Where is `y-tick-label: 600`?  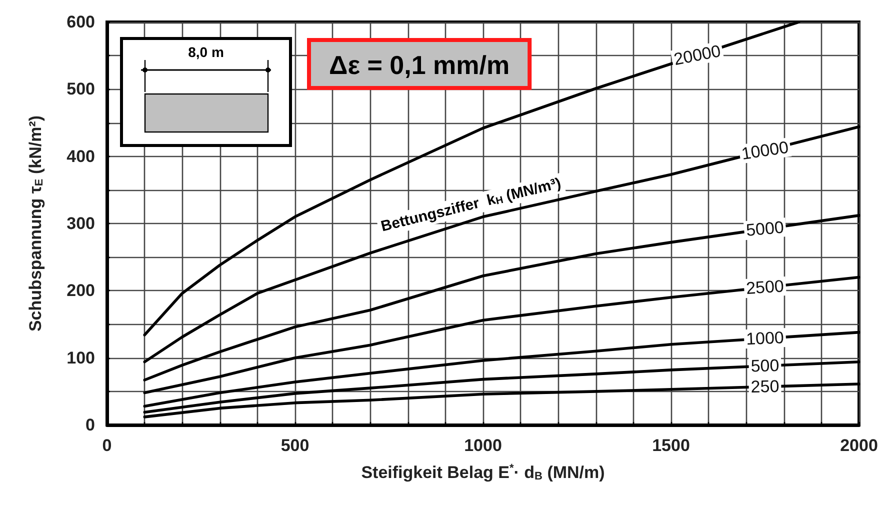 y-tick-label: 600 is located at coordinates (80, 22).